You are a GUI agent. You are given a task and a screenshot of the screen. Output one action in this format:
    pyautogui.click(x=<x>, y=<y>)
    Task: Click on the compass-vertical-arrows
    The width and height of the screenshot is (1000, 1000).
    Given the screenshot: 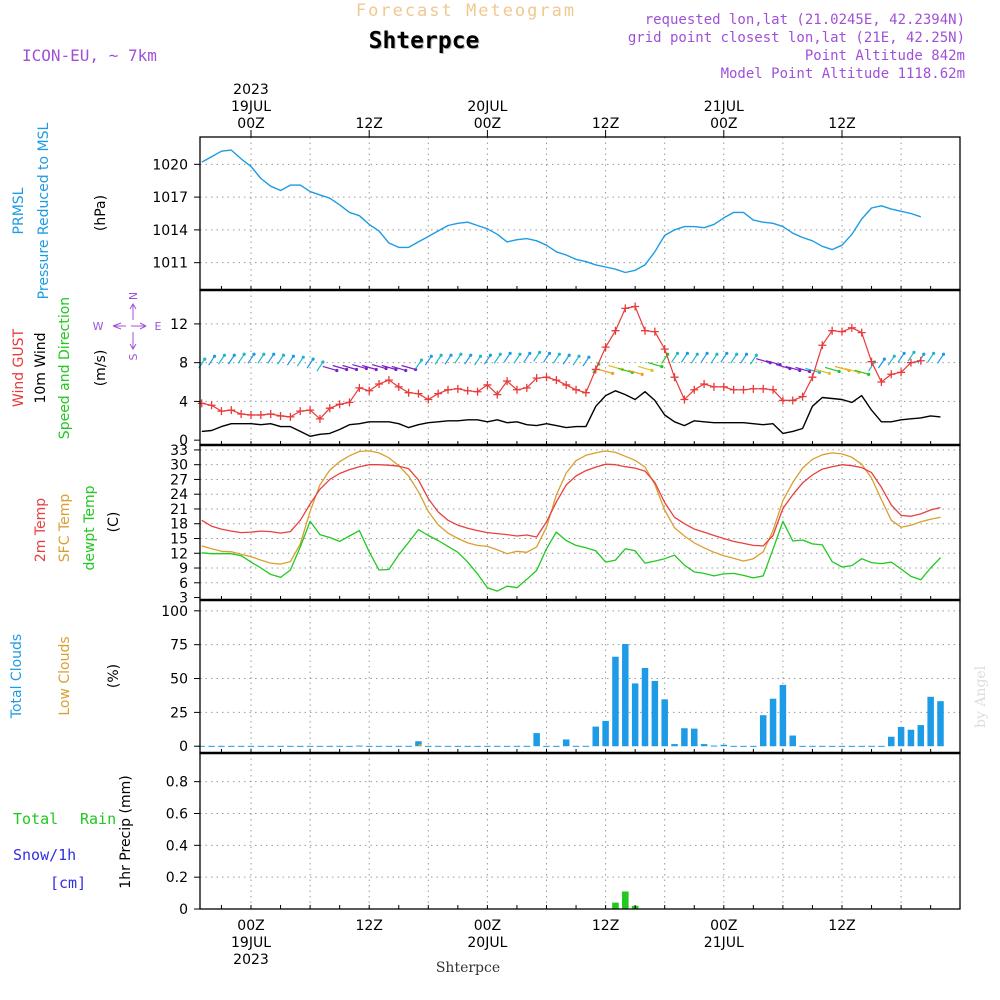 What is the action you would take?
    pyautogui.click(x=133, y=326)
    